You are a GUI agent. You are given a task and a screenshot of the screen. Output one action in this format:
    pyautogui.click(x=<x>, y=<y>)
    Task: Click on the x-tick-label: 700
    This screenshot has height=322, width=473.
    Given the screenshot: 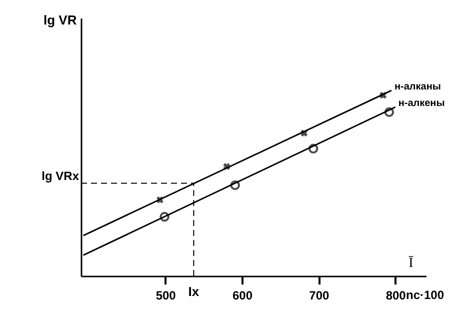 What is the action you would take?
    pyautogui.click(x=319, y=295)
    